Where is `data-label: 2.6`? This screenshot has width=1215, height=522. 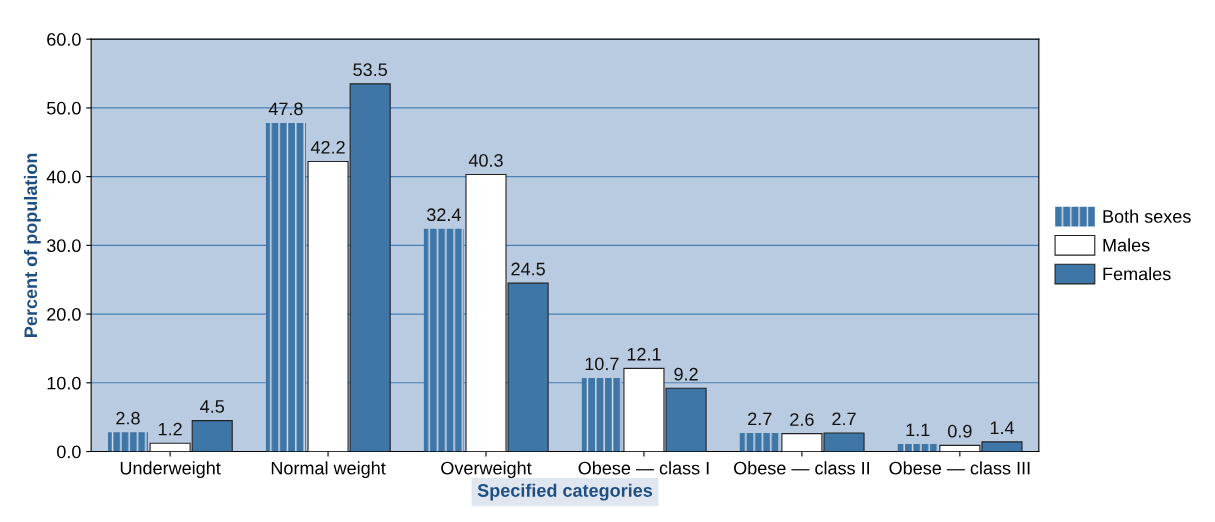 data-label: 2.6 is located at coordinates (802, 419).